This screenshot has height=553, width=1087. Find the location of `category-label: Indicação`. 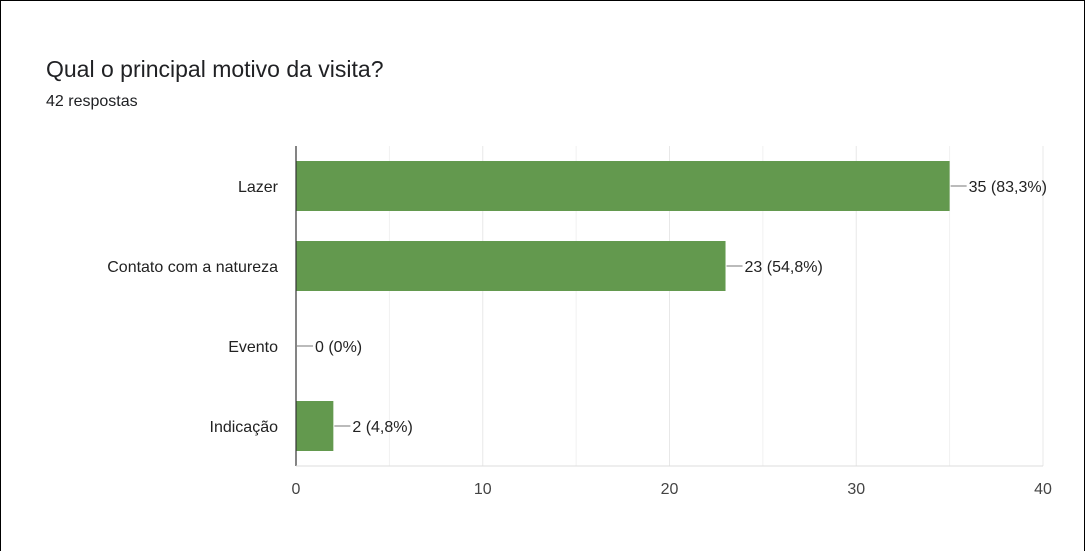

category-label: Indicação is located at coordinates (244, 427).